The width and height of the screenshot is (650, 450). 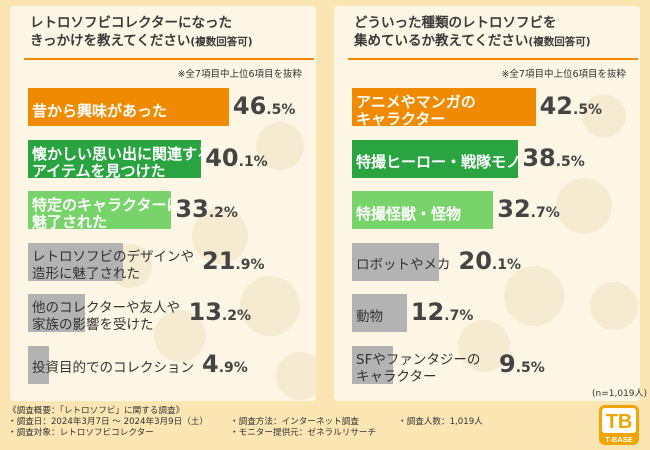 What do you see at coordinates (441, 41) in the screenshot?
I see `right-title-line2: 集めているか教えてください` at bounding box center [441, 41].